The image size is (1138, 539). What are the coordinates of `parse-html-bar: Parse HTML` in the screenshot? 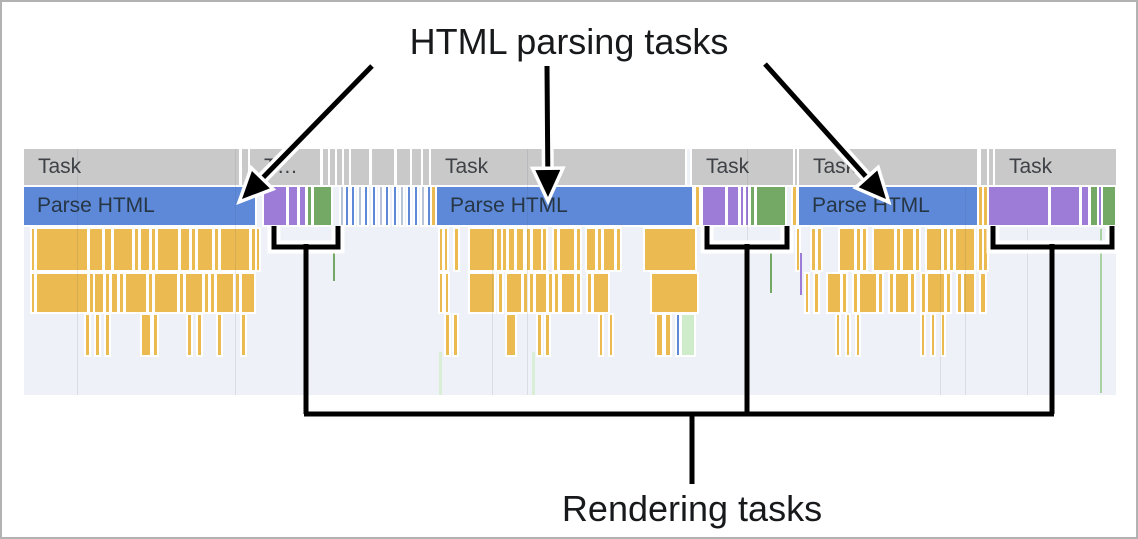 It's located at (139, 206).